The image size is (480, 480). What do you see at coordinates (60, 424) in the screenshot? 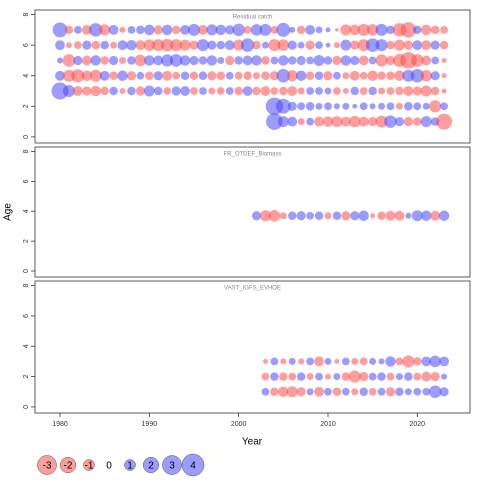
I see `x-tick-label: 1980` at bounding box center [60, 424].